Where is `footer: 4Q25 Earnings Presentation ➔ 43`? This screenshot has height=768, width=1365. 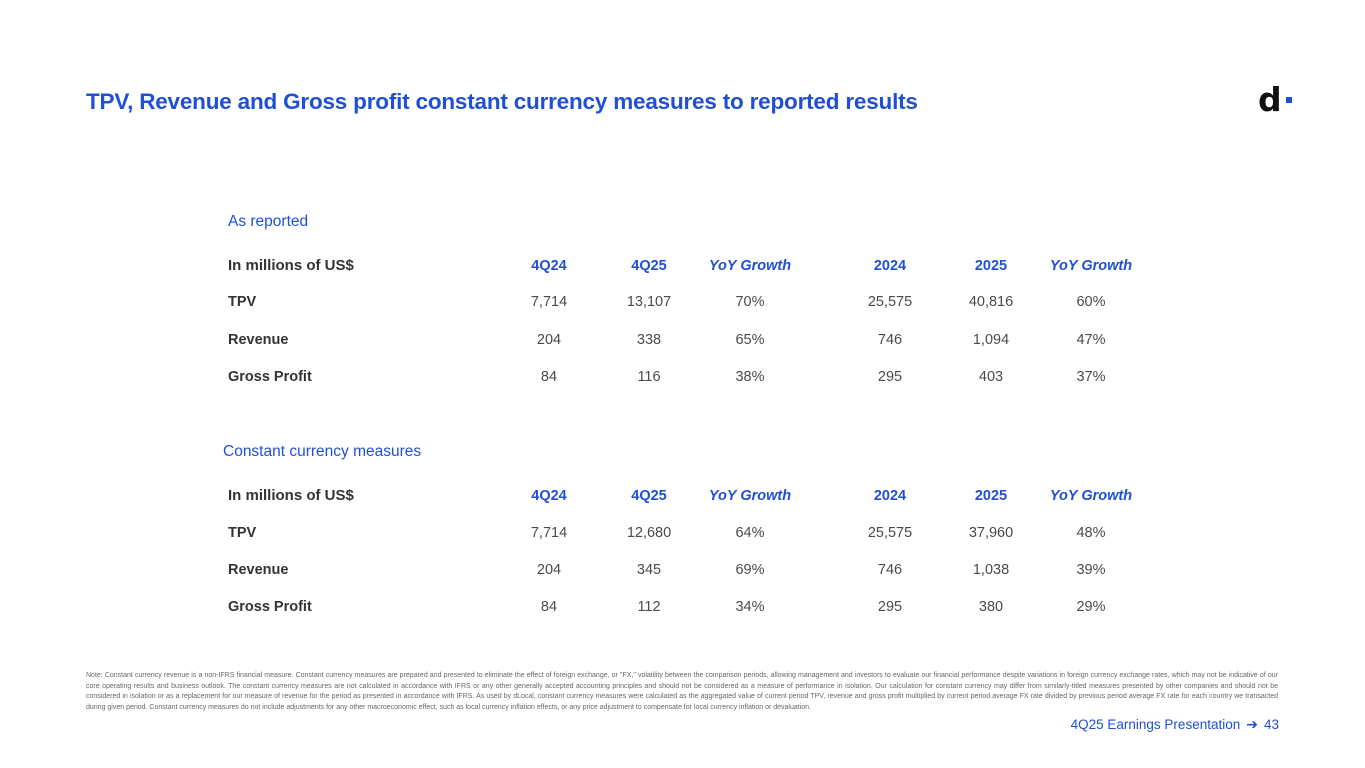 footer: 4Q25 Earnings Presentation ➔ 43 is located at coordinates (1175, 724).